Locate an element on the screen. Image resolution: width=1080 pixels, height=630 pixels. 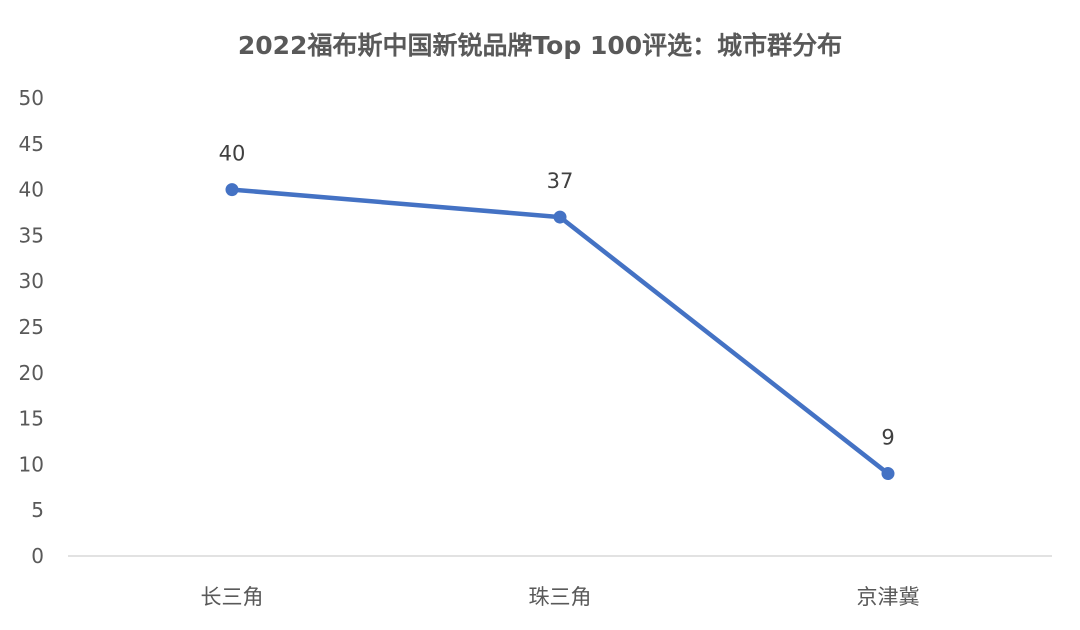
x-category-label: 长三角 is located at coordinates (232, 597).